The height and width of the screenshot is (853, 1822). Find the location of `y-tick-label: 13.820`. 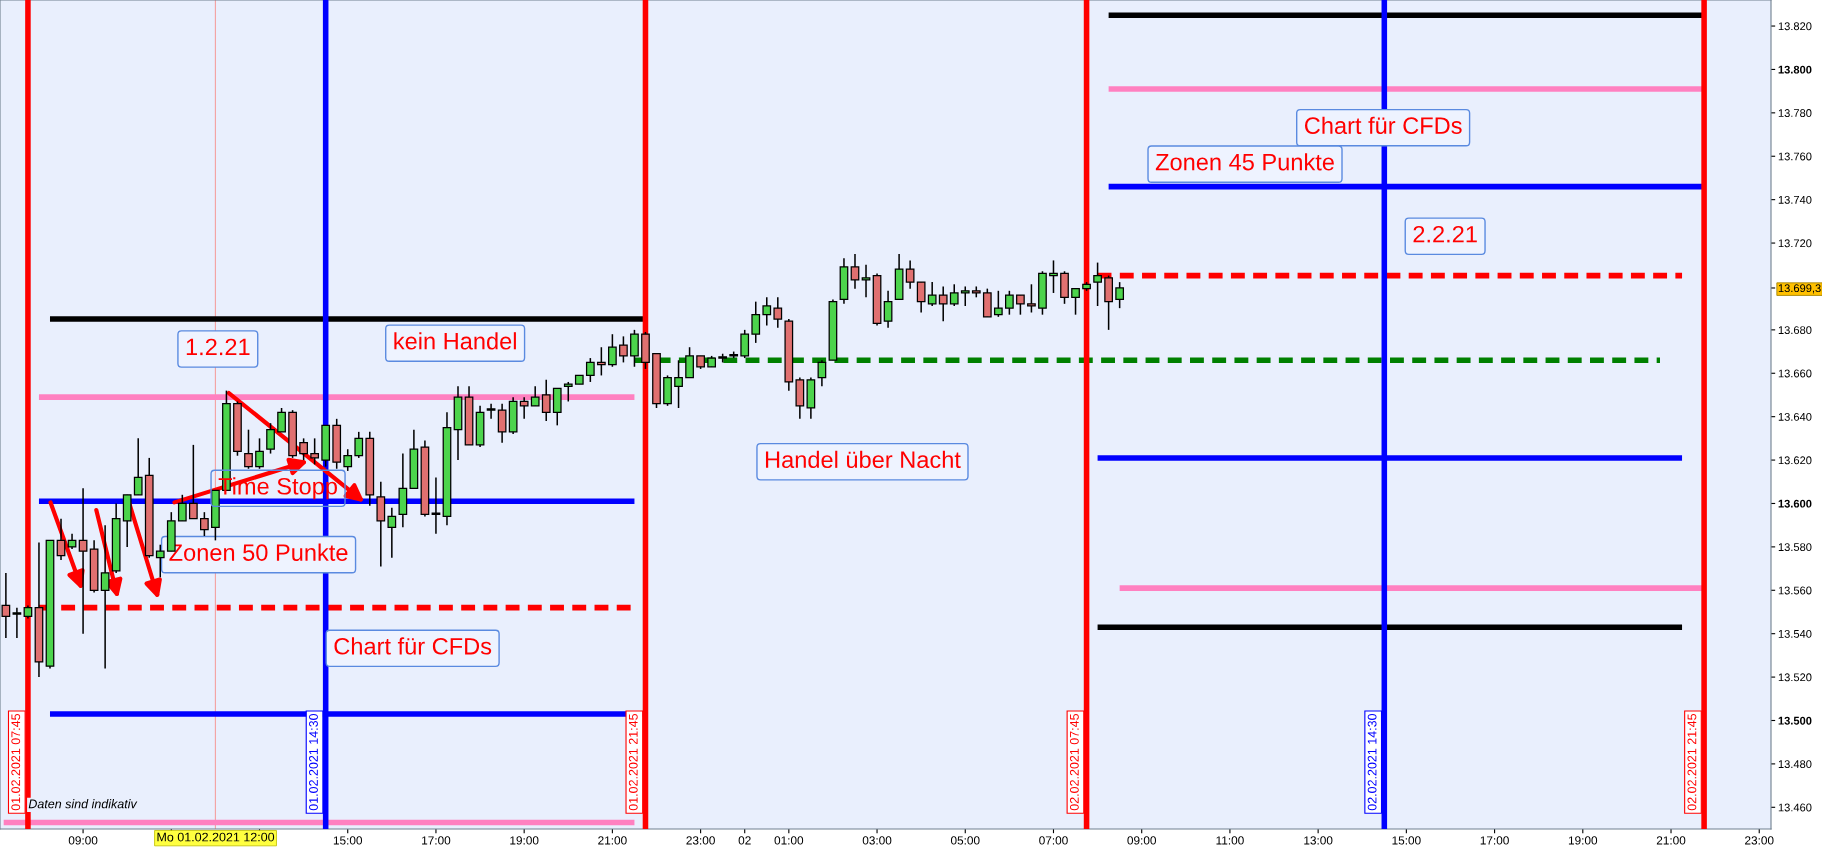

y-tick-label: 13.820 is located at coordinates (1795, 26).